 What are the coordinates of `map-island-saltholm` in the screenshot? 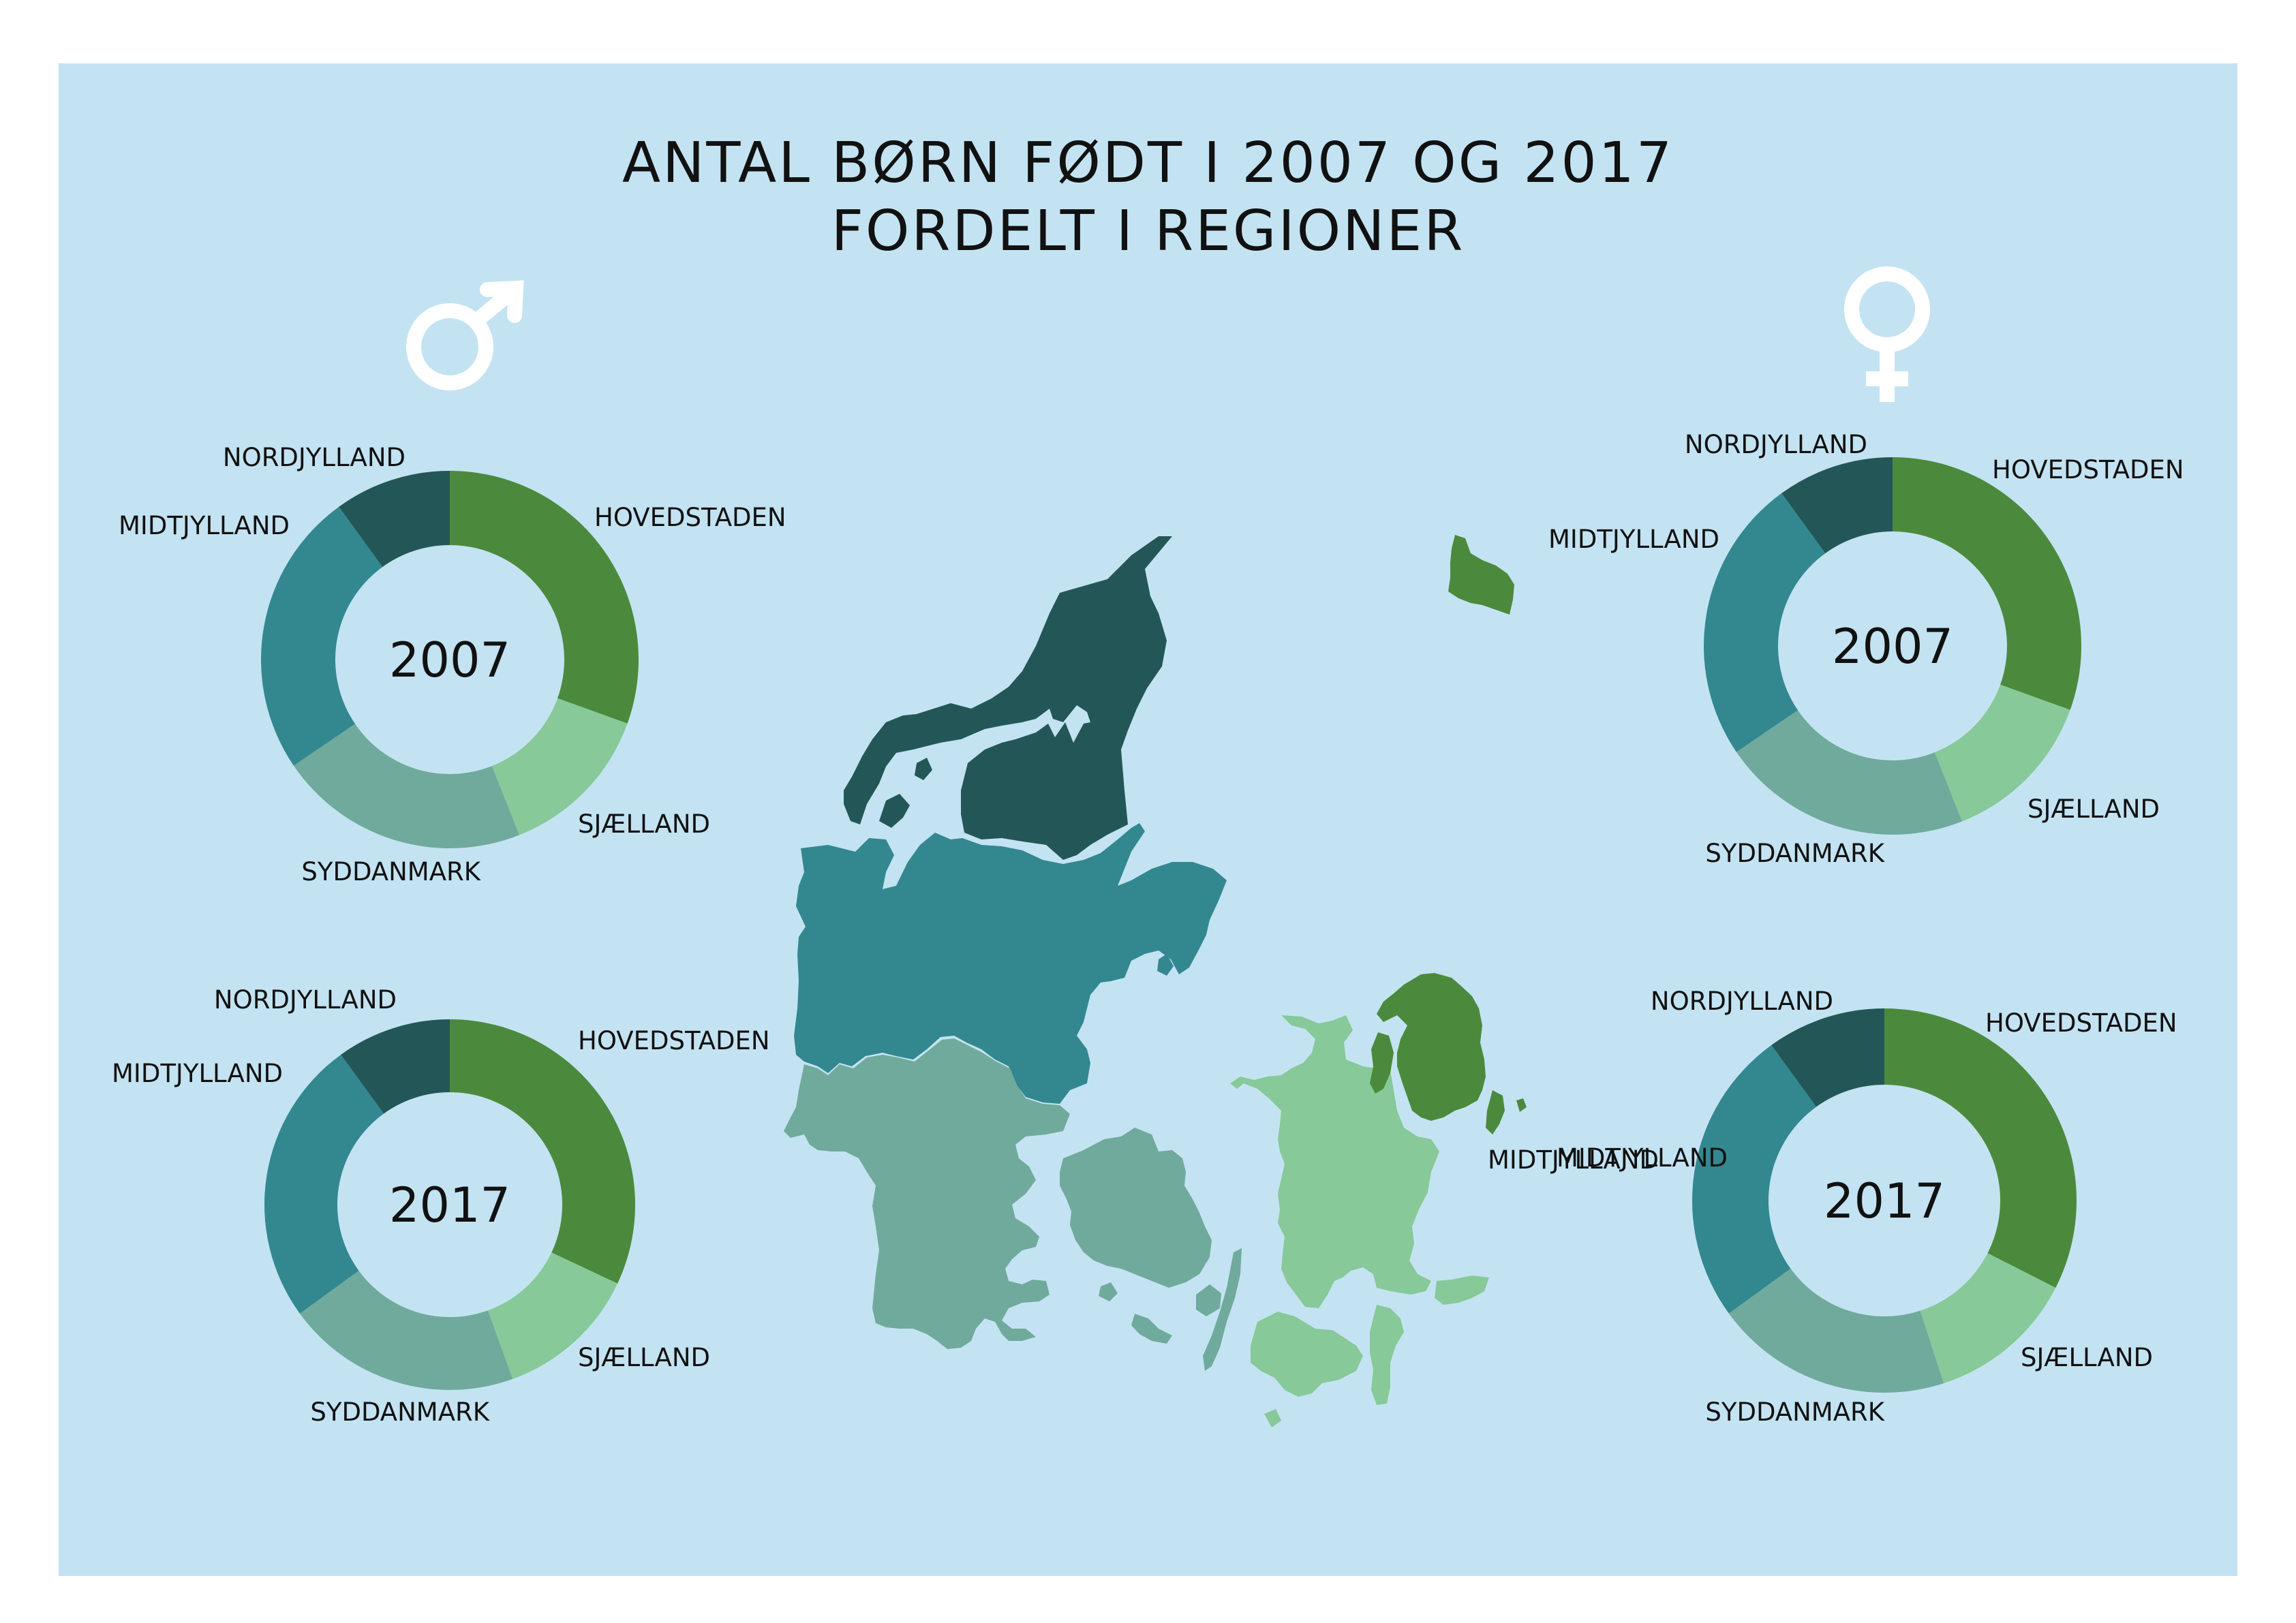 It's located at (1521, 1105).